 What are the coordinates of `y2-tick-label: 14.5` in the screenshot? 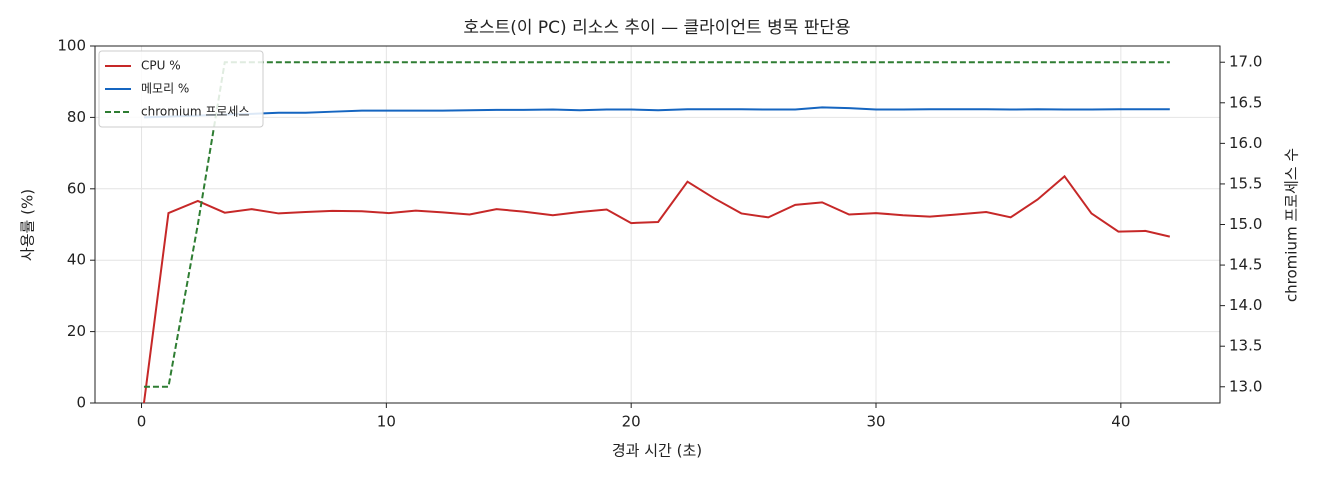 It's located at (1245, 265).